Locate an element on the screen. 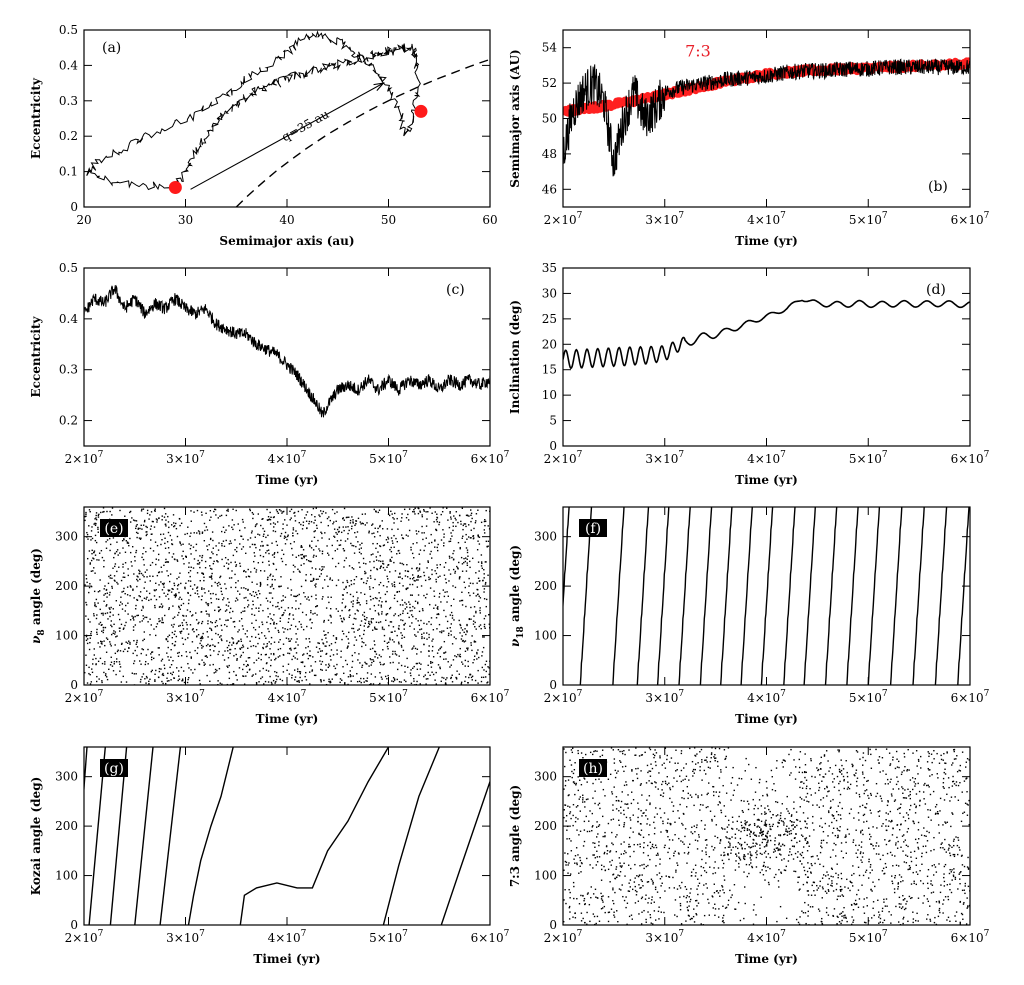 This screenshot has width=1024, height=985. y-axis-label: Eccentricity is located at coordinates (36, 357).